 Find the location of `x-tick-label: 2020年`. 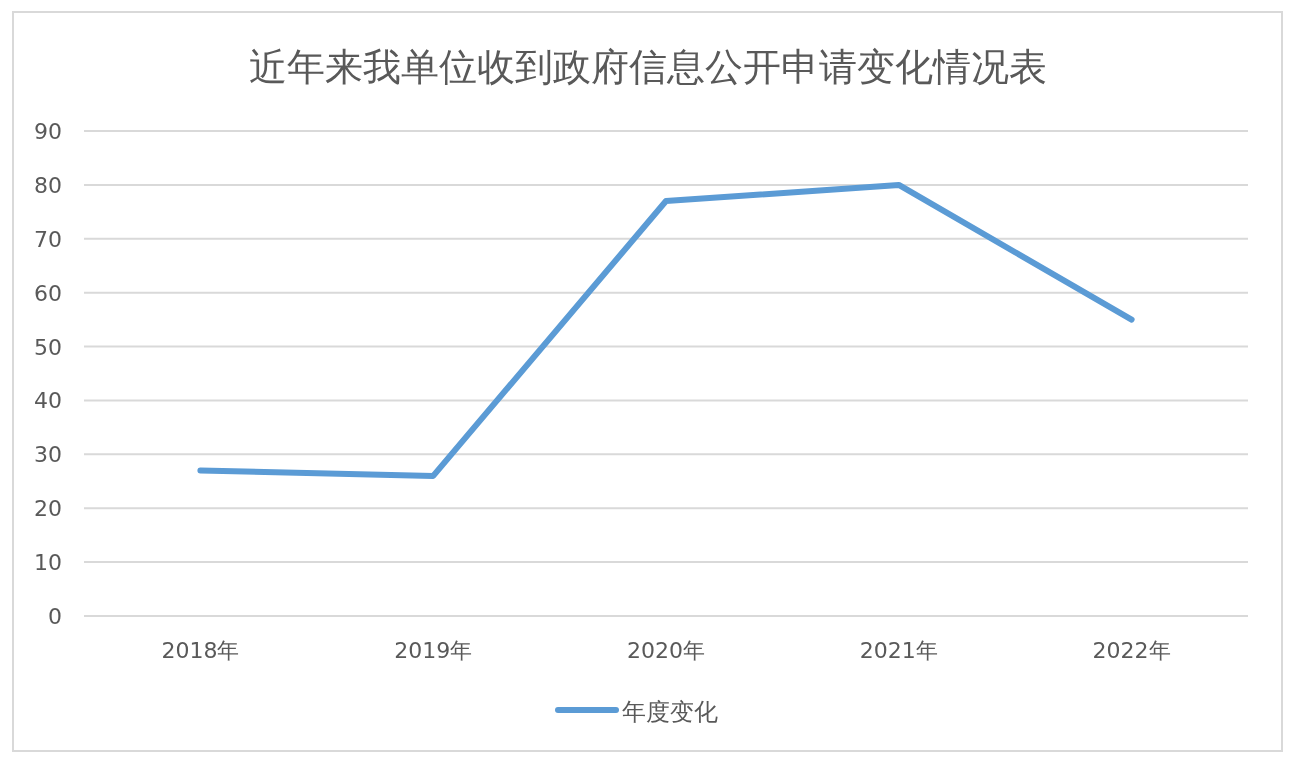

x-tick-label: 2020年 is located at coordinates (666, 650).